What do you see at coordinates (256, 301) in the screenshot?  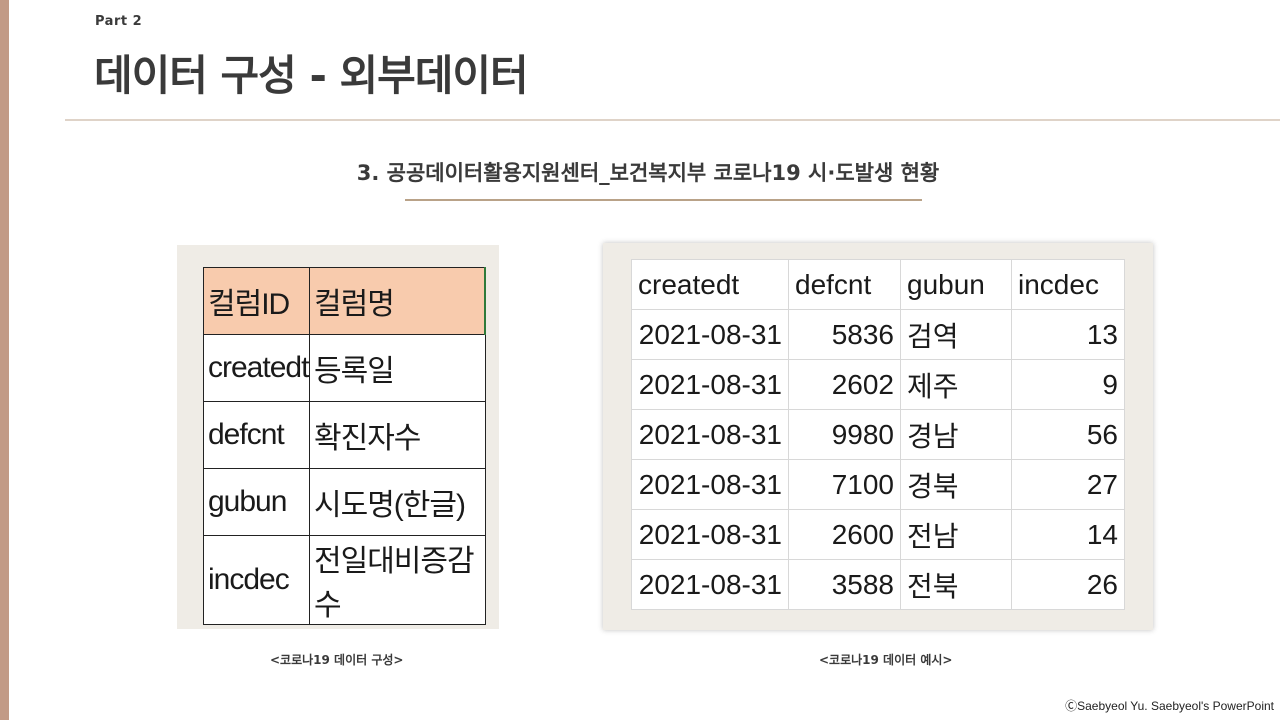 I see `header-cell-column-id: 컬럼ID` at bounding box center [256, 301].